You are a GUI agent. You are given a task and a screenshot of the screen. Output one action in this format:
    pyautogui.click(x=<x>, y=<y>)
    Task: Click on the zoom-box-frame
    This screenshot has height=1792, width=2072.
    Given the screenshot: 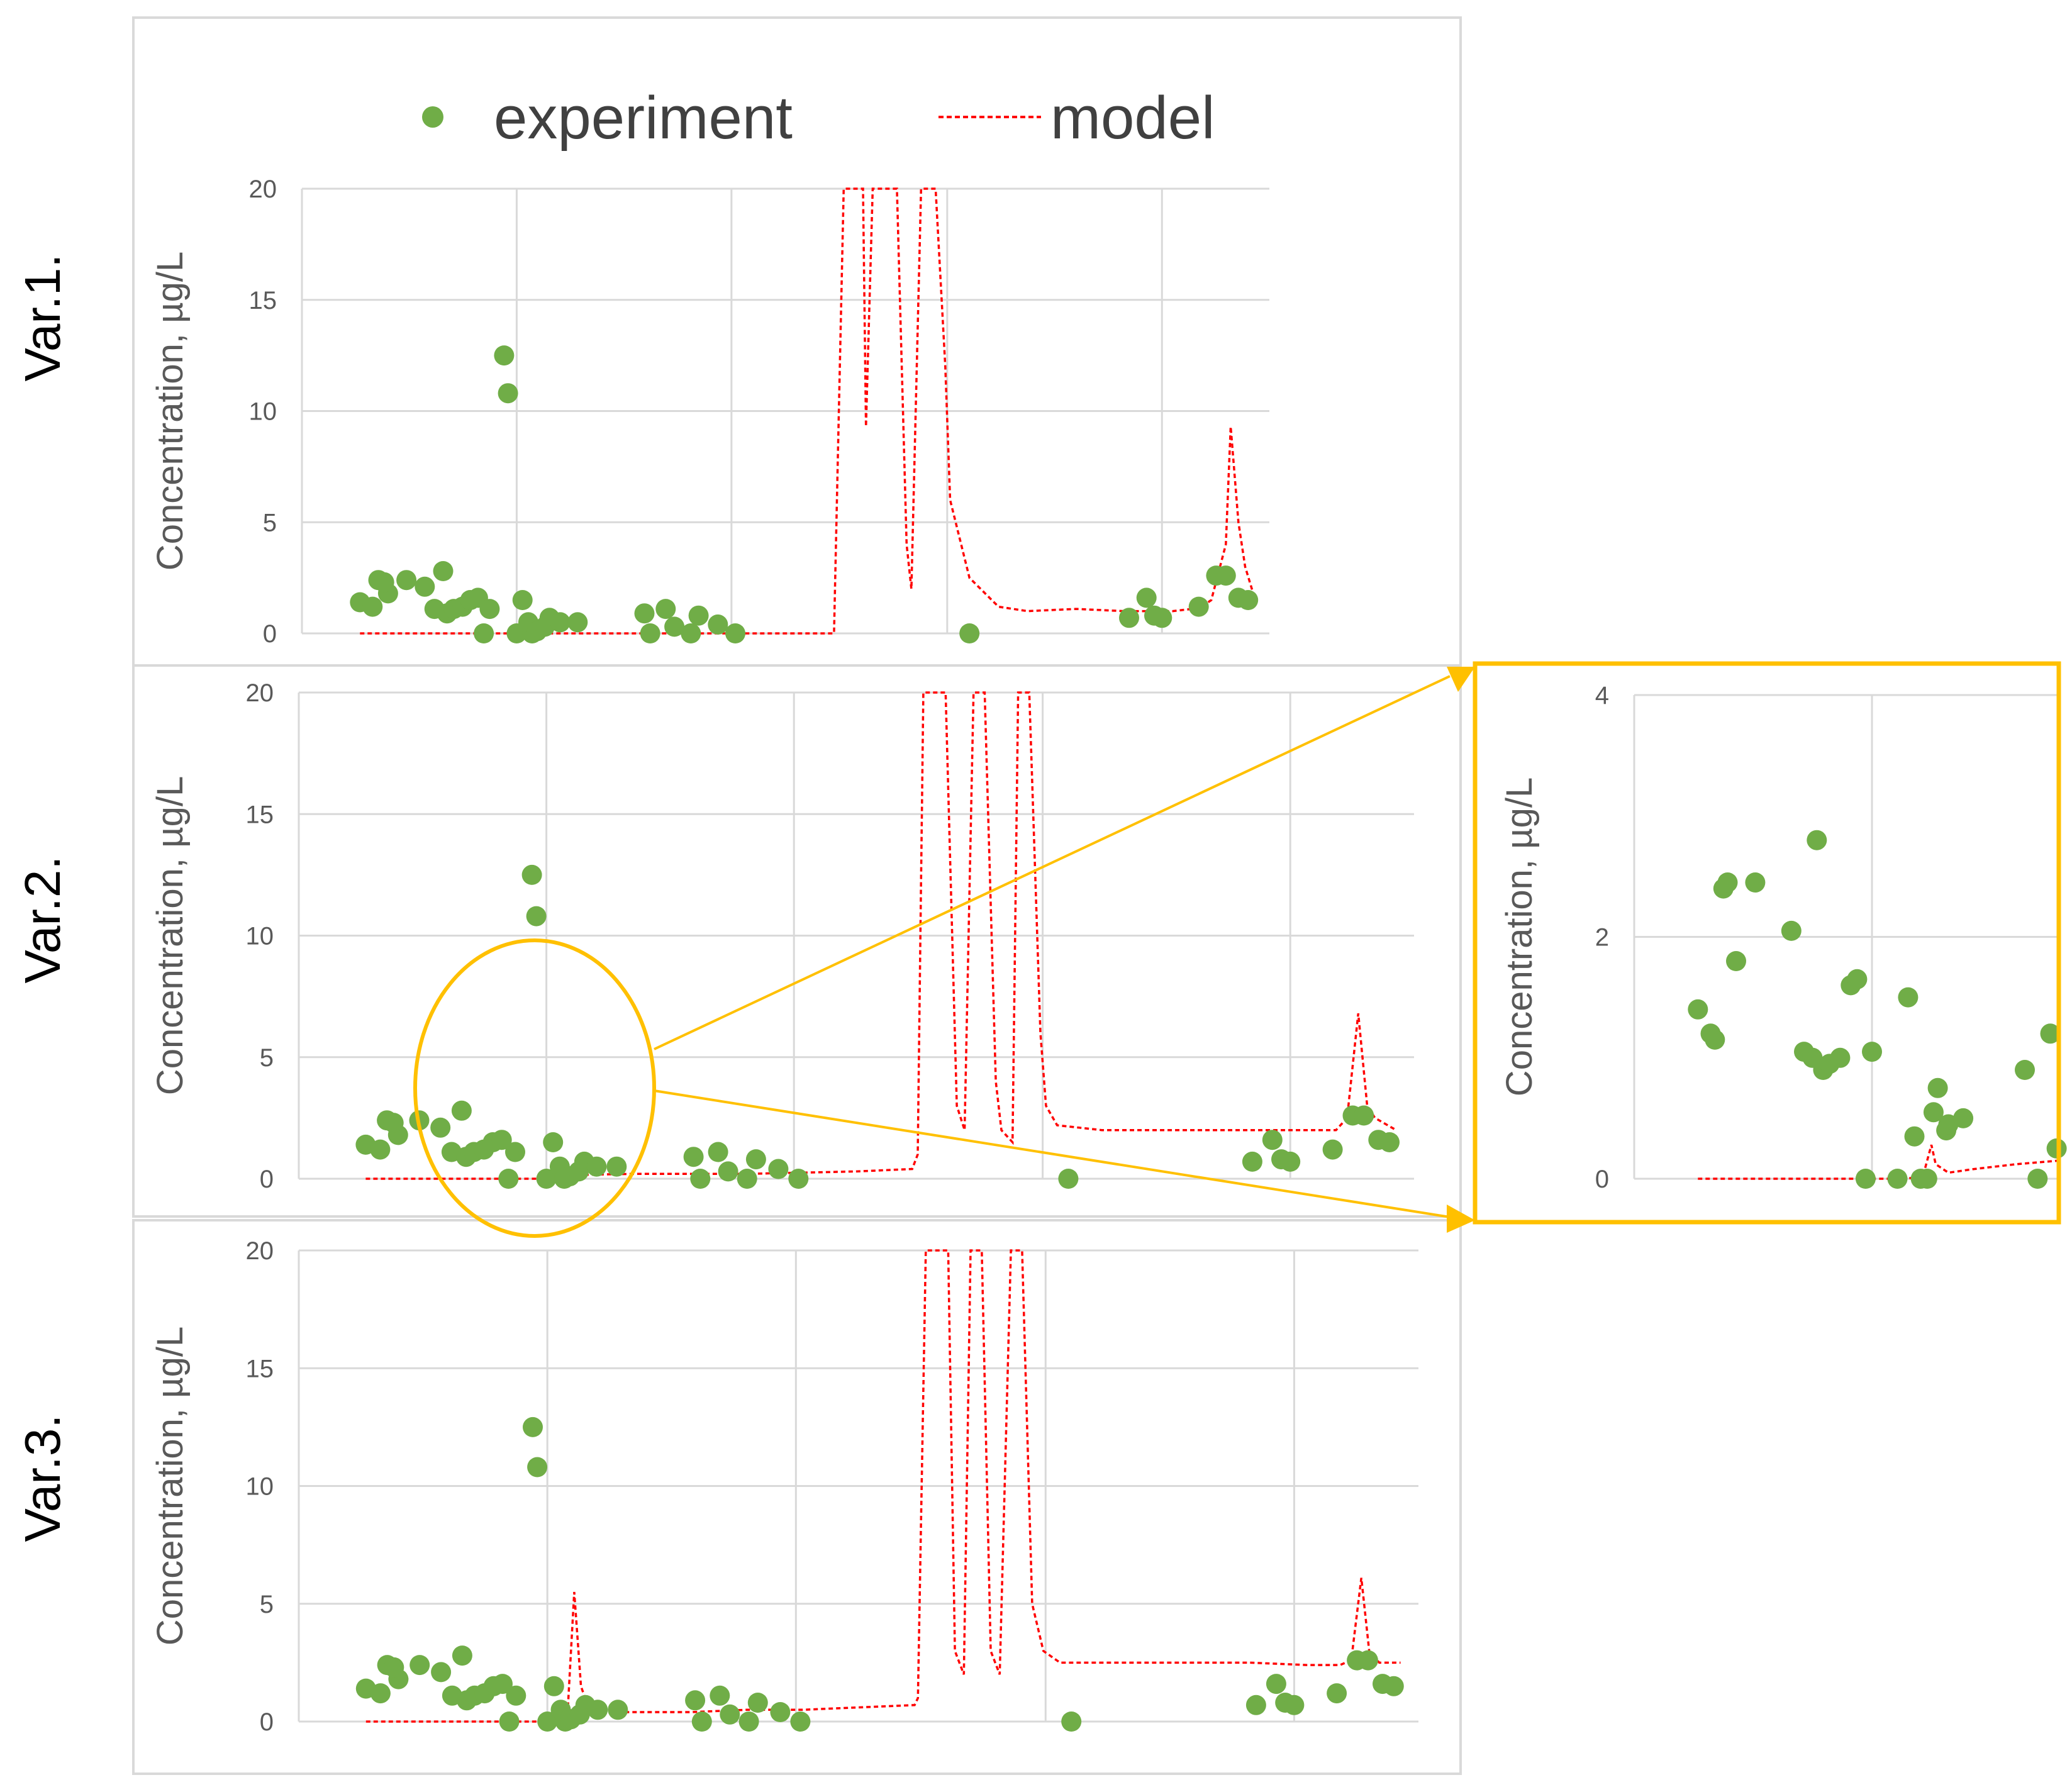 What is the action you would take?
    pyautogui.click(x=1767, y=943)
    